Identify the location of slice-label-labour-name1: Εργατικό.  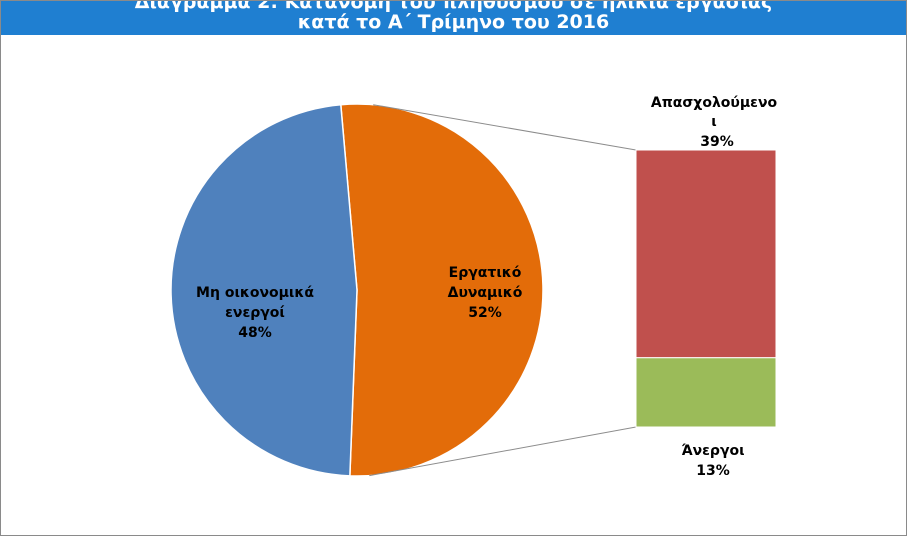
(485, 273).